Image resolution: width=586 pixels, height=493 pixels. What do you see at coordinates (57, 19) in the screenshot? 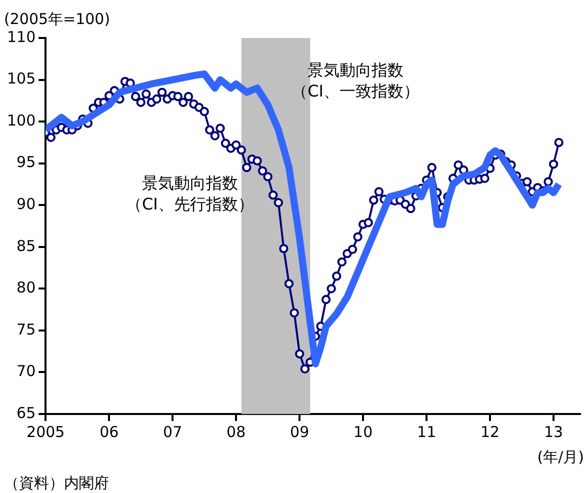
I see `y-axis-title: (2005年=100)` at bounding box center [57, 19].